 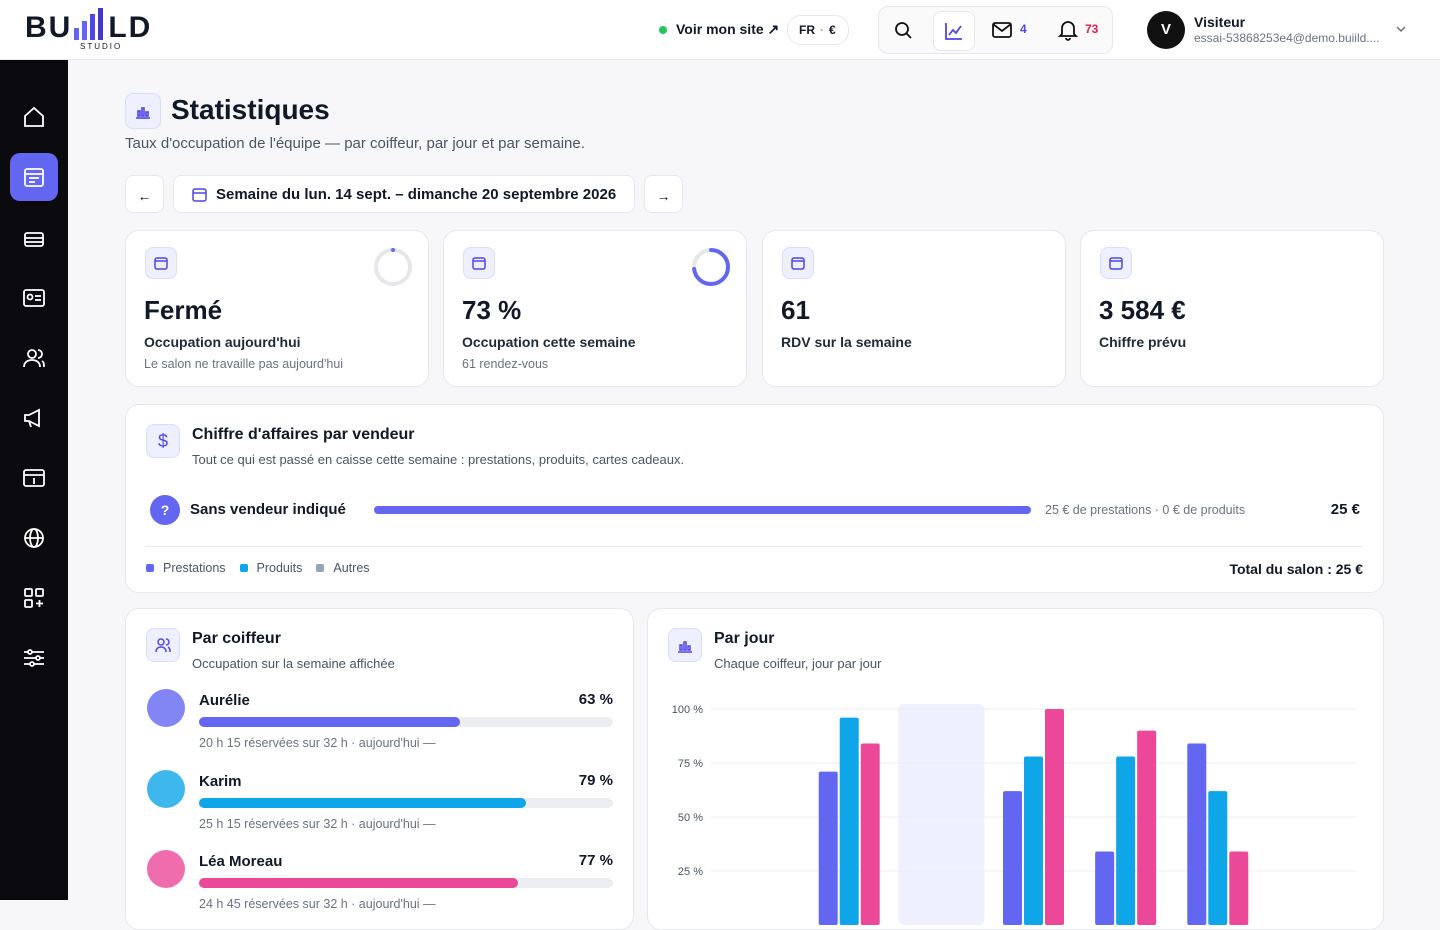 What do you see at coordinates (144, 194) in the screenshot?
I see `prev-week: ←` at bounding box center [144, 194].